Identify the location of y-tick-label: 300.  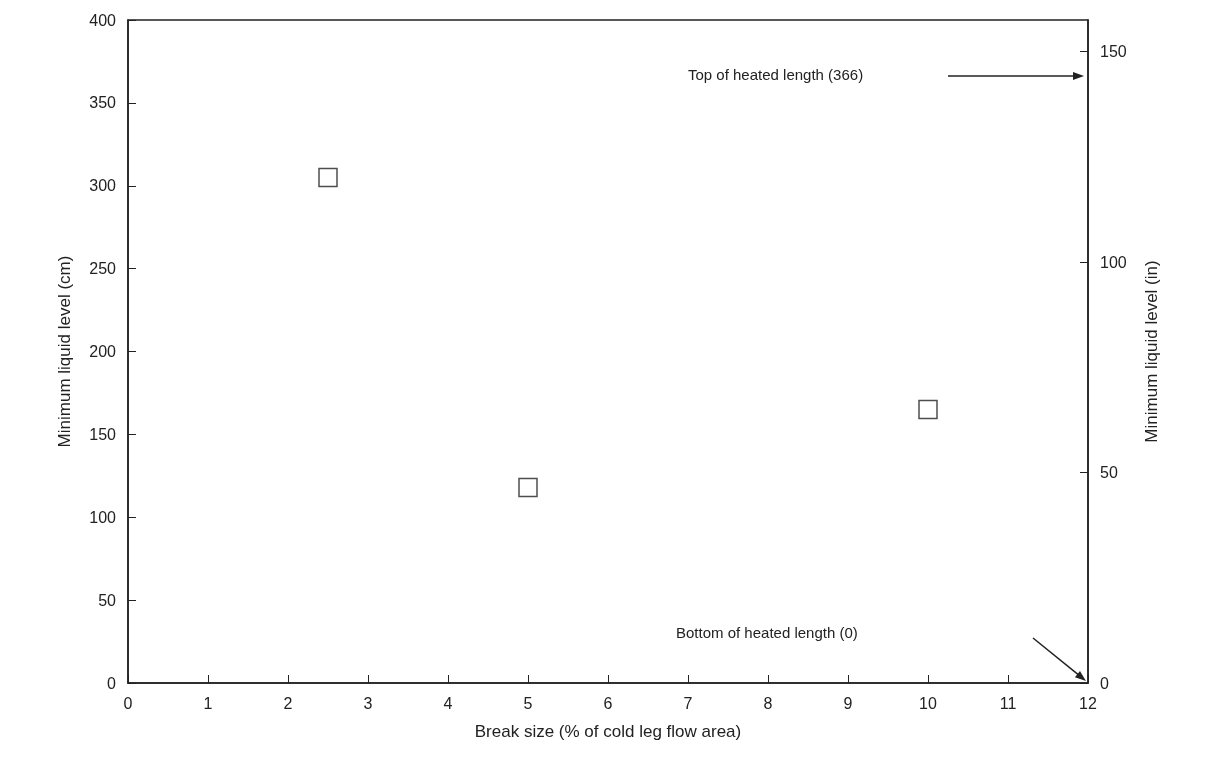
(103, 186).